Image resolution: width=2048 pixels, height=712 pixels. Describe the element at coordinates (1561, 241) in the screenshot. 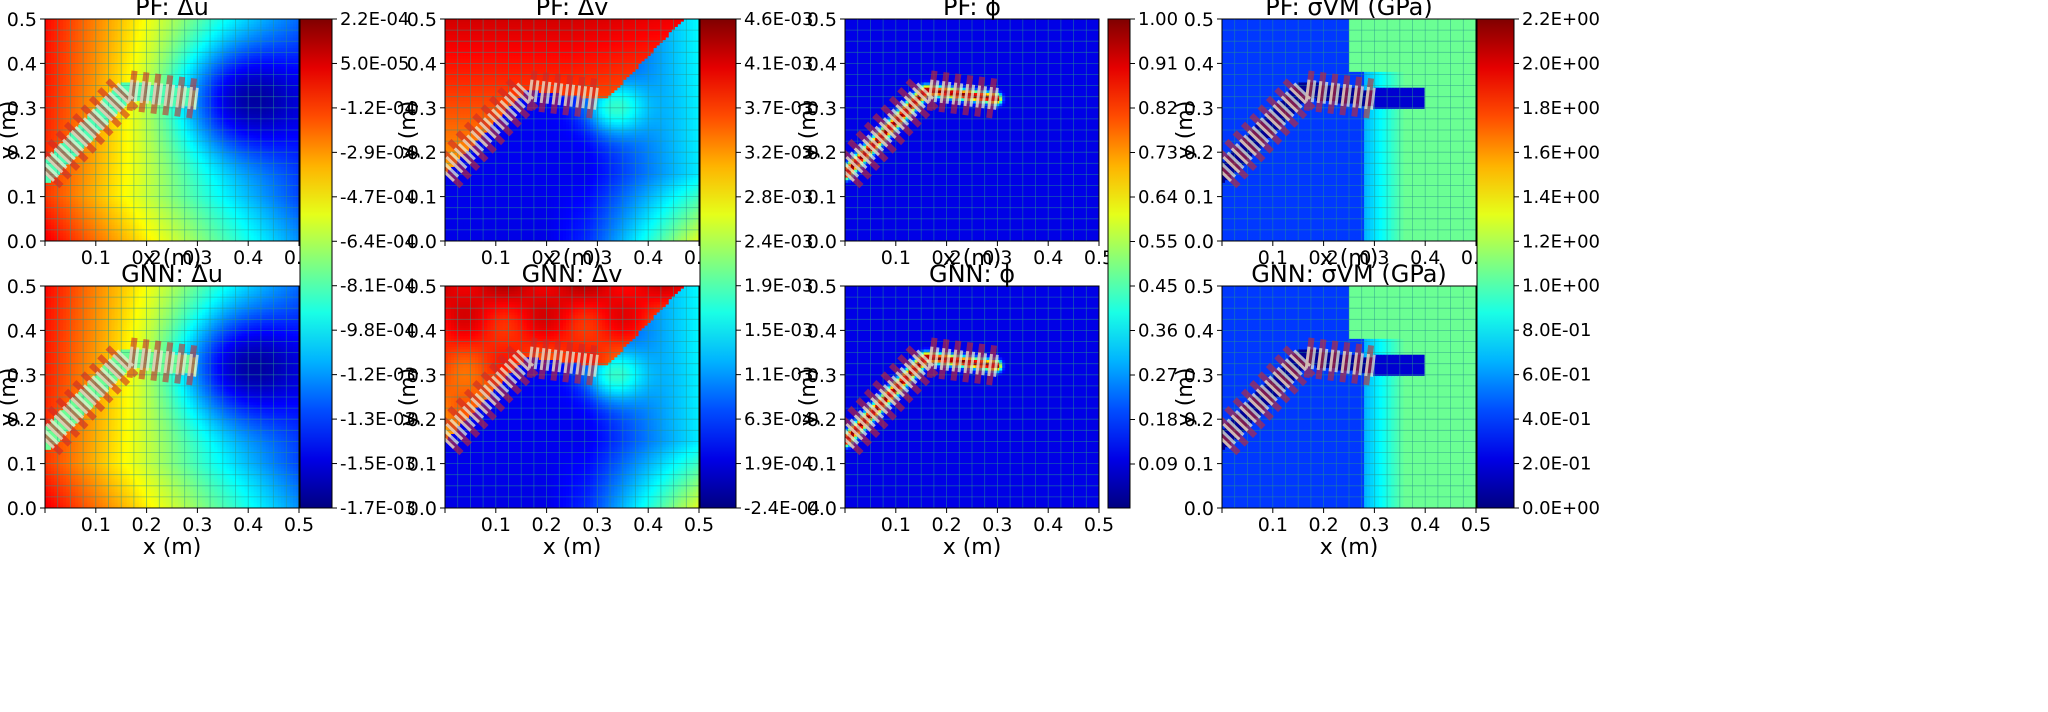

I see `cb-svm-tick-label: 1.2E+00` at that location.